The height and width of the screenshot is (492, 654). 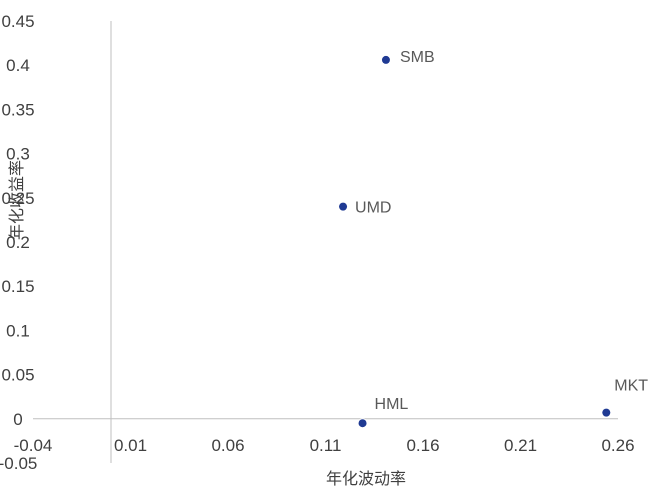 I want to click on y-tick-label: 0.2, so click(x=18, y=242).